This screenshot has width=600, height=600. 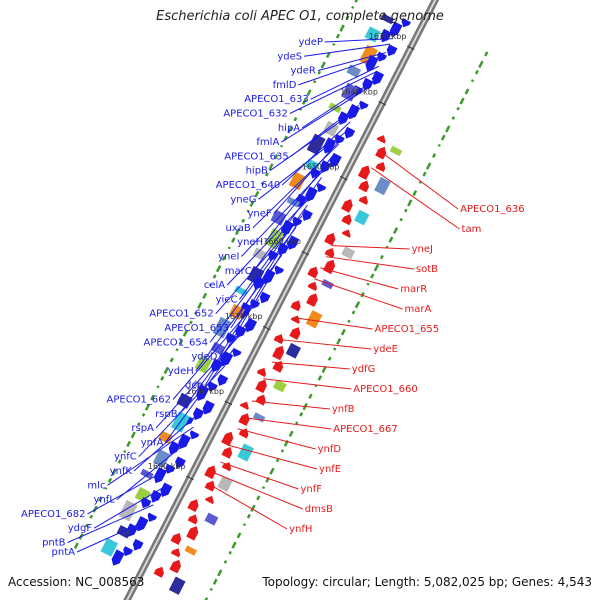 What do you see at coordinates (427, 269) in the screenshot?
I see `gene-label: sotB` at bounding box center [427, 269].